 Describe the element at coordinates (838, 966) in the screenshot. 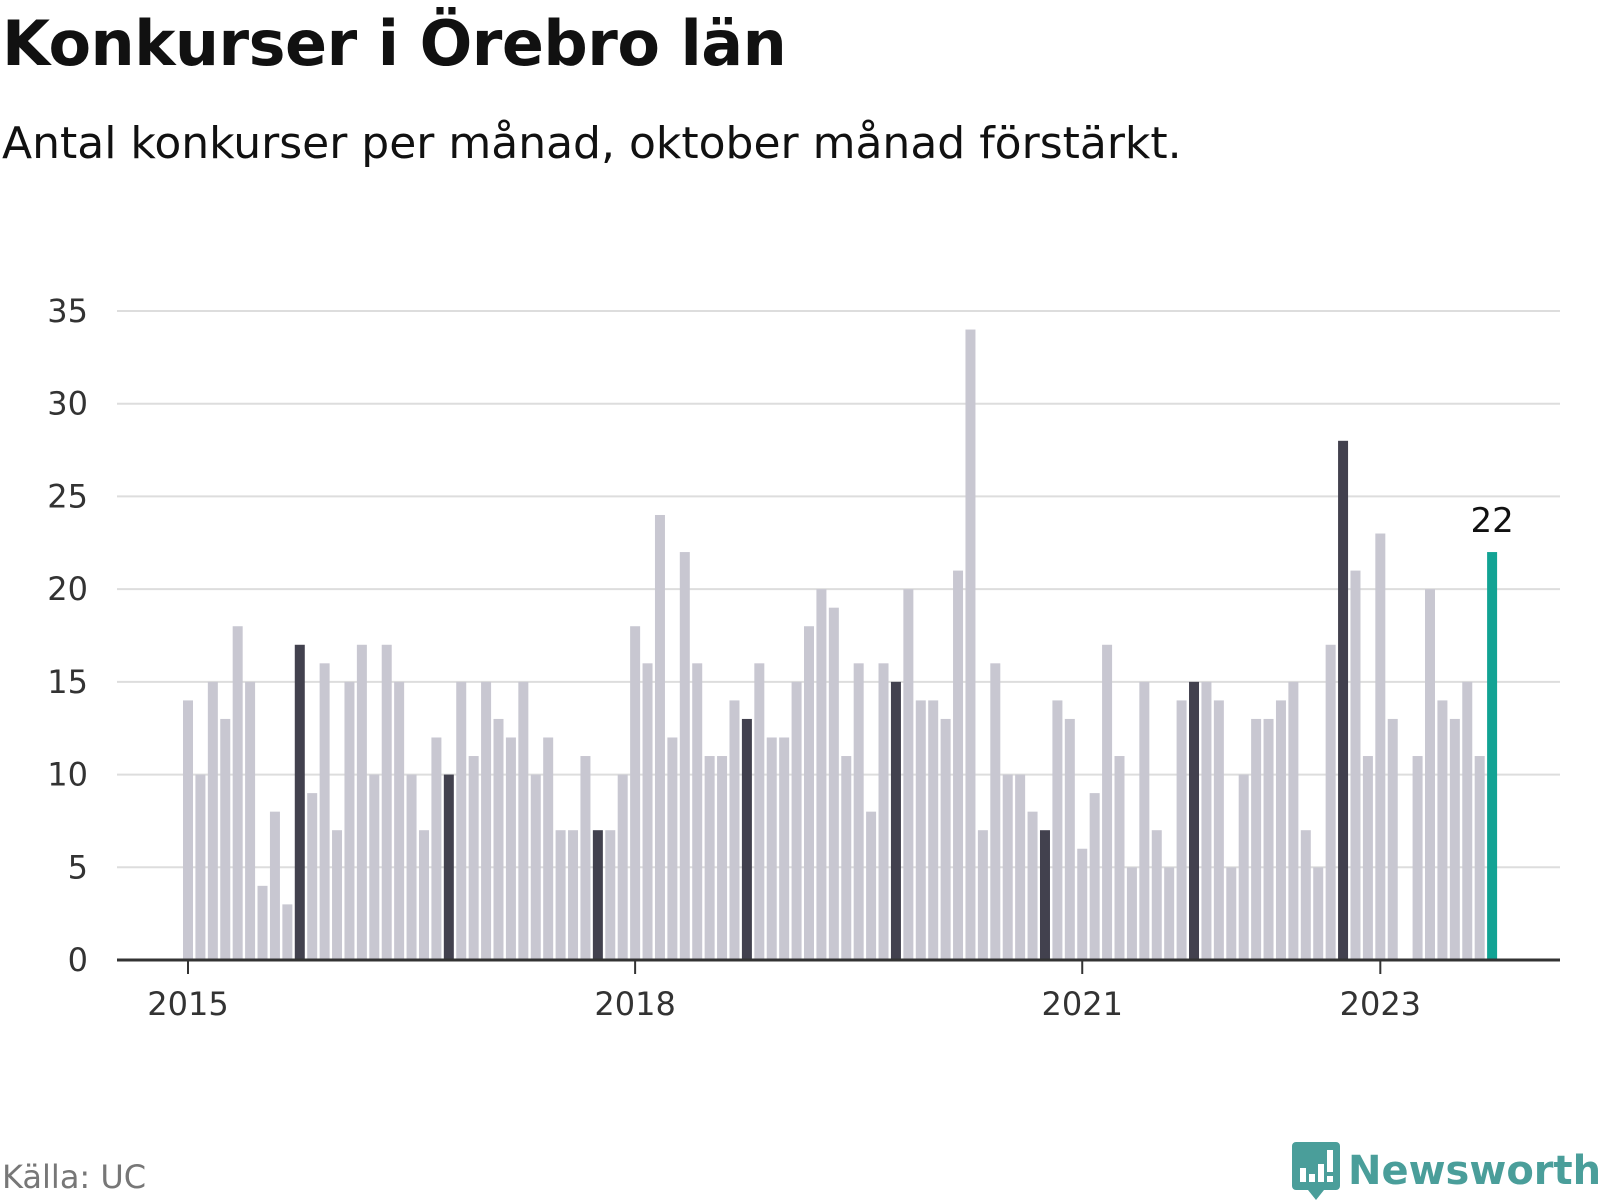

I see `axes` at that location.